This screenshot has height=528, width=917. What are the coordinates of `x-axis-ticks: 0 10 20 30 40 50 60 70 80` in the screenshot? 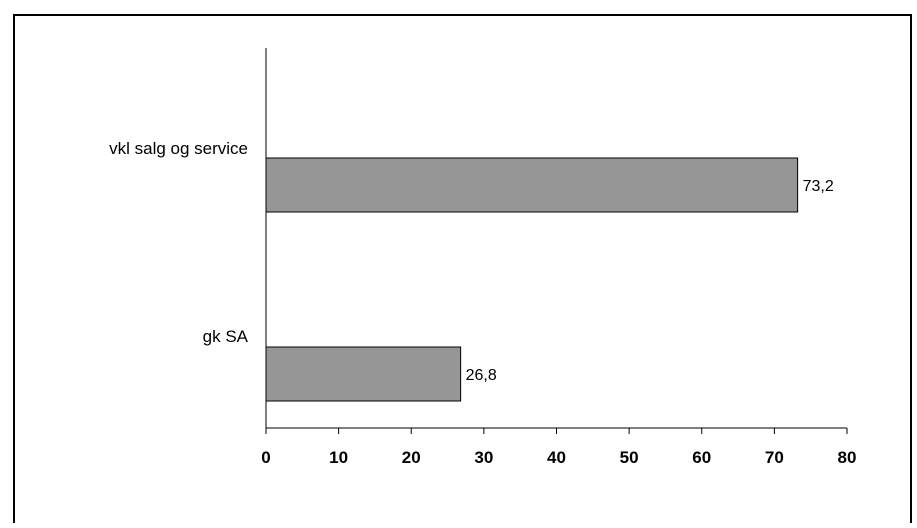 It's located at (558, 447).